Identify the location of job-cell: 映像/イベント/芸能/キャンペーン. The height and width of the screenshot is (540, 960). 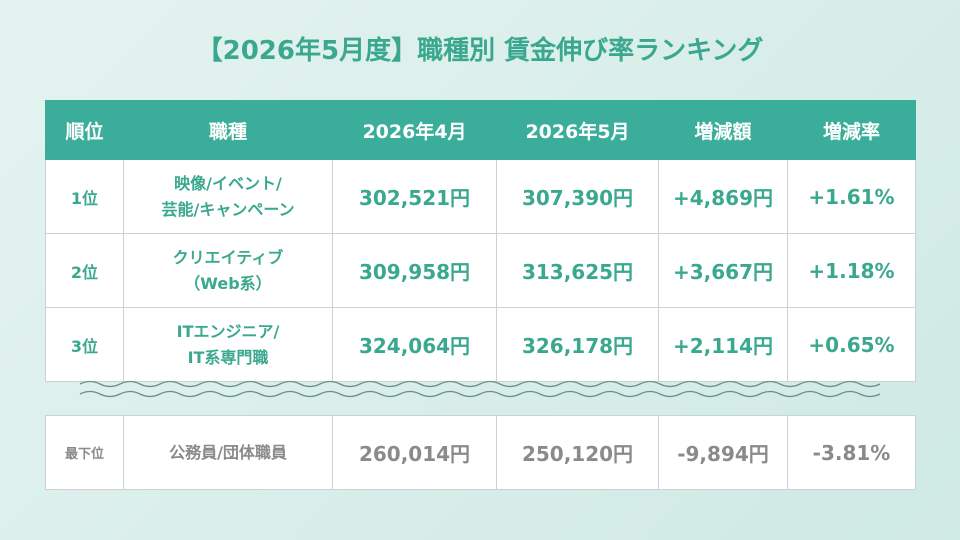
(228, 196).